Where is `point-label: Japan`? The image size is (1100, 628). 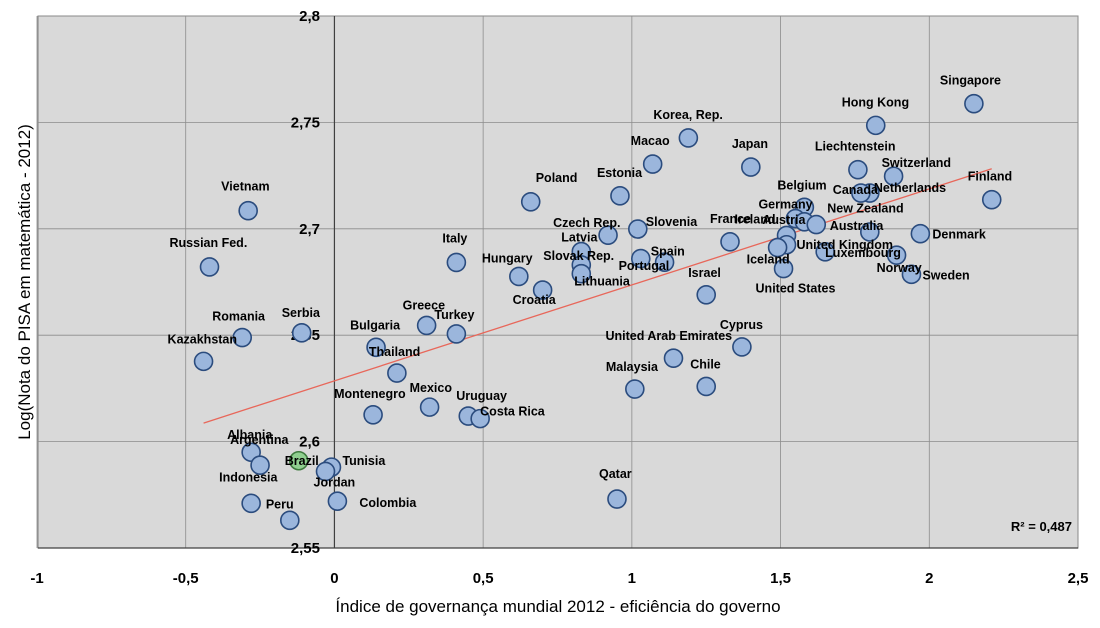 point-label: Japan is located at coordinates (750, 144).